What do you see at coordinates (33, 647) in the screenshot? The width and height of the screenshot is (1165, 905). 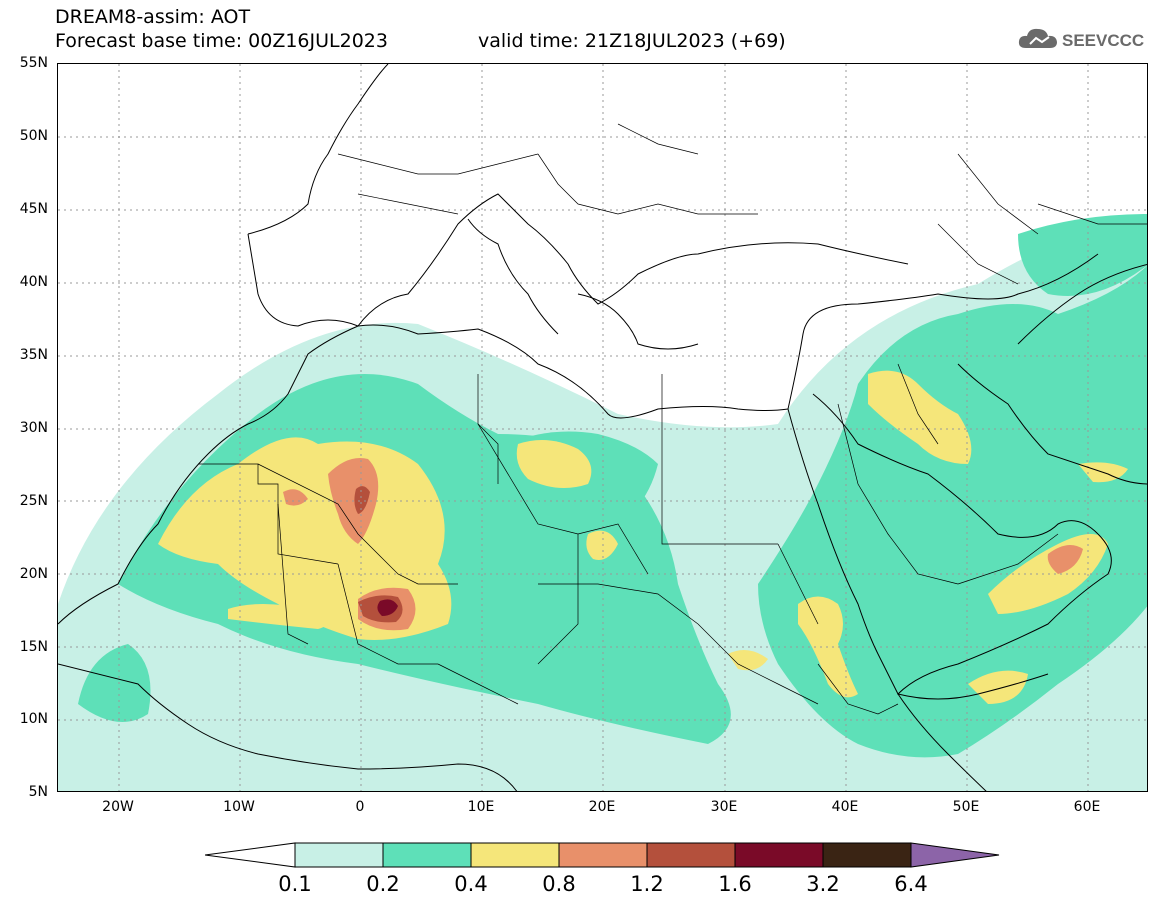 I see `lat-tick-15n: 15N` at bounding box center [33, 647].